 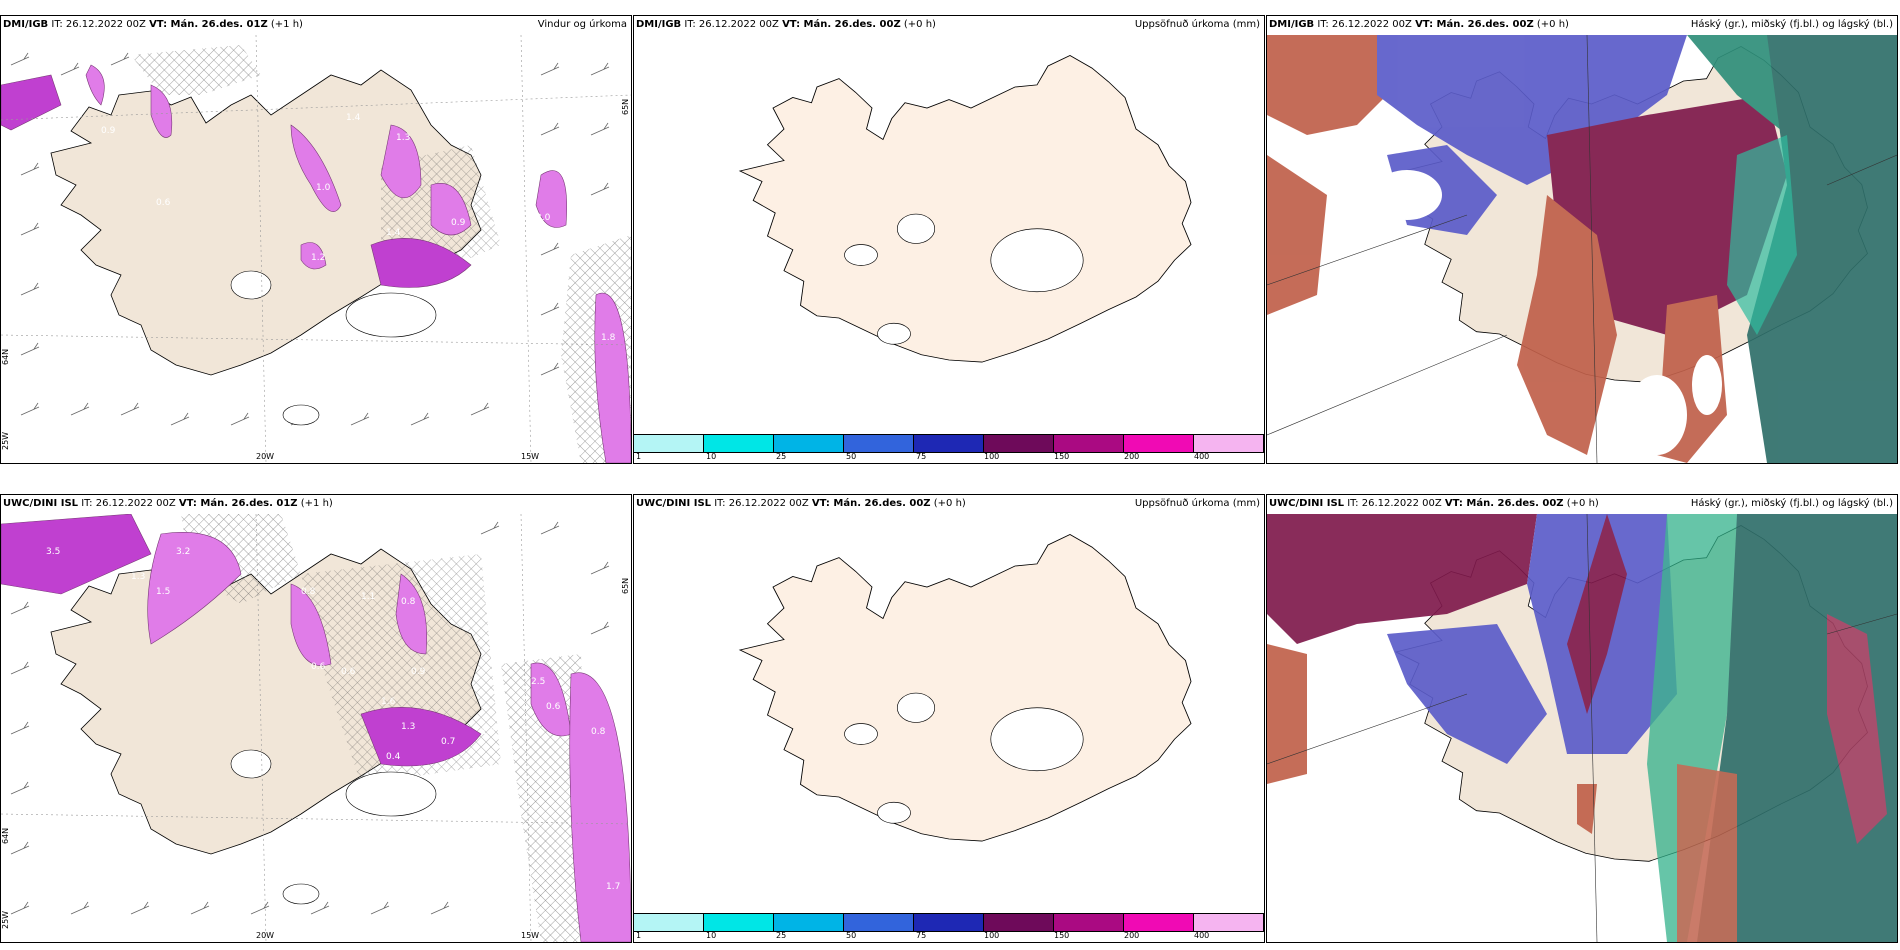 I want to click on valid-time: VT: Mán. 26.des. 01Z, so click(x=208, y=24).